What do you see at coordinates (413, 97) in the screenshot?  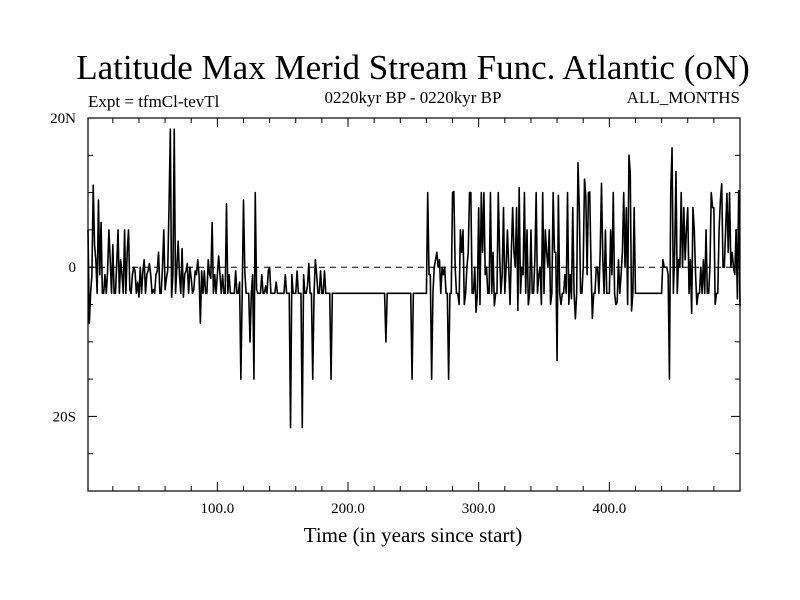 I see `chart-subtitle-center: 0220kyr BP - 0220kyr BP` at bounding box center [413, 97].